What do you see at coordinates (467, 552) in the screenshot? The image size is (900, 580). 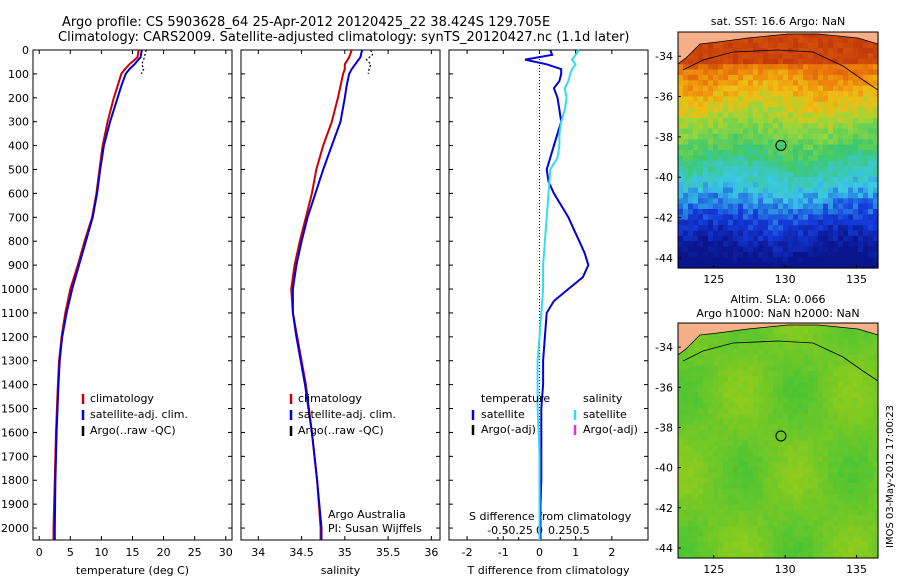 I see `x-tick-label: -2` at bounding box center [467, 552].